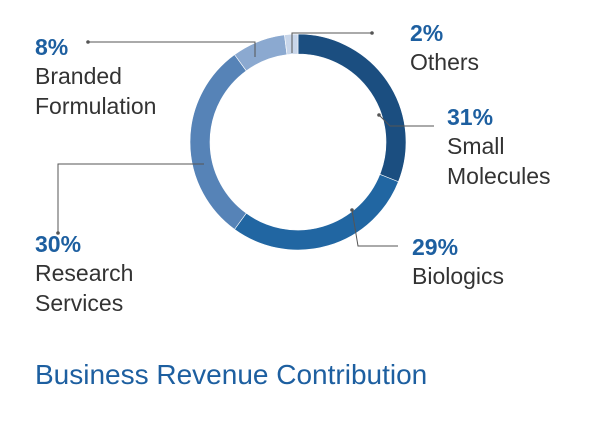  Describe the element at coordinates (130, 198) in the screenshot. I see `leader-line-research-services` at that location.